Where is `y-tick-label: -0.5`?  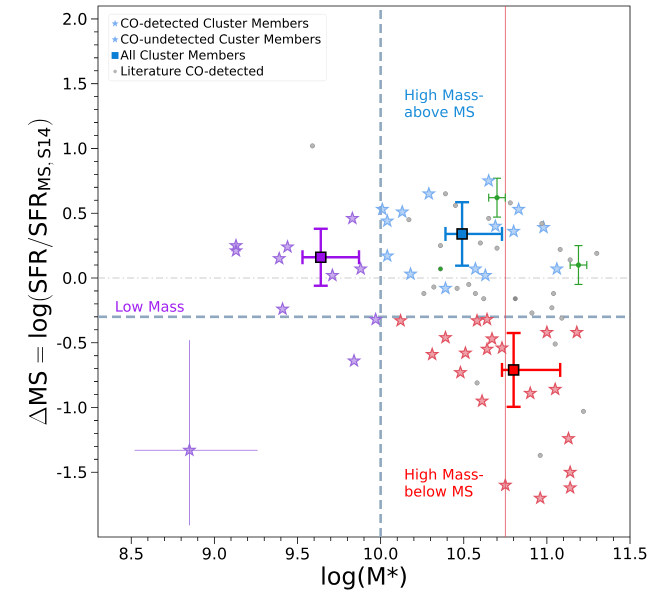
y-tick-label: -0.5 is located at coordinates (71, 342).